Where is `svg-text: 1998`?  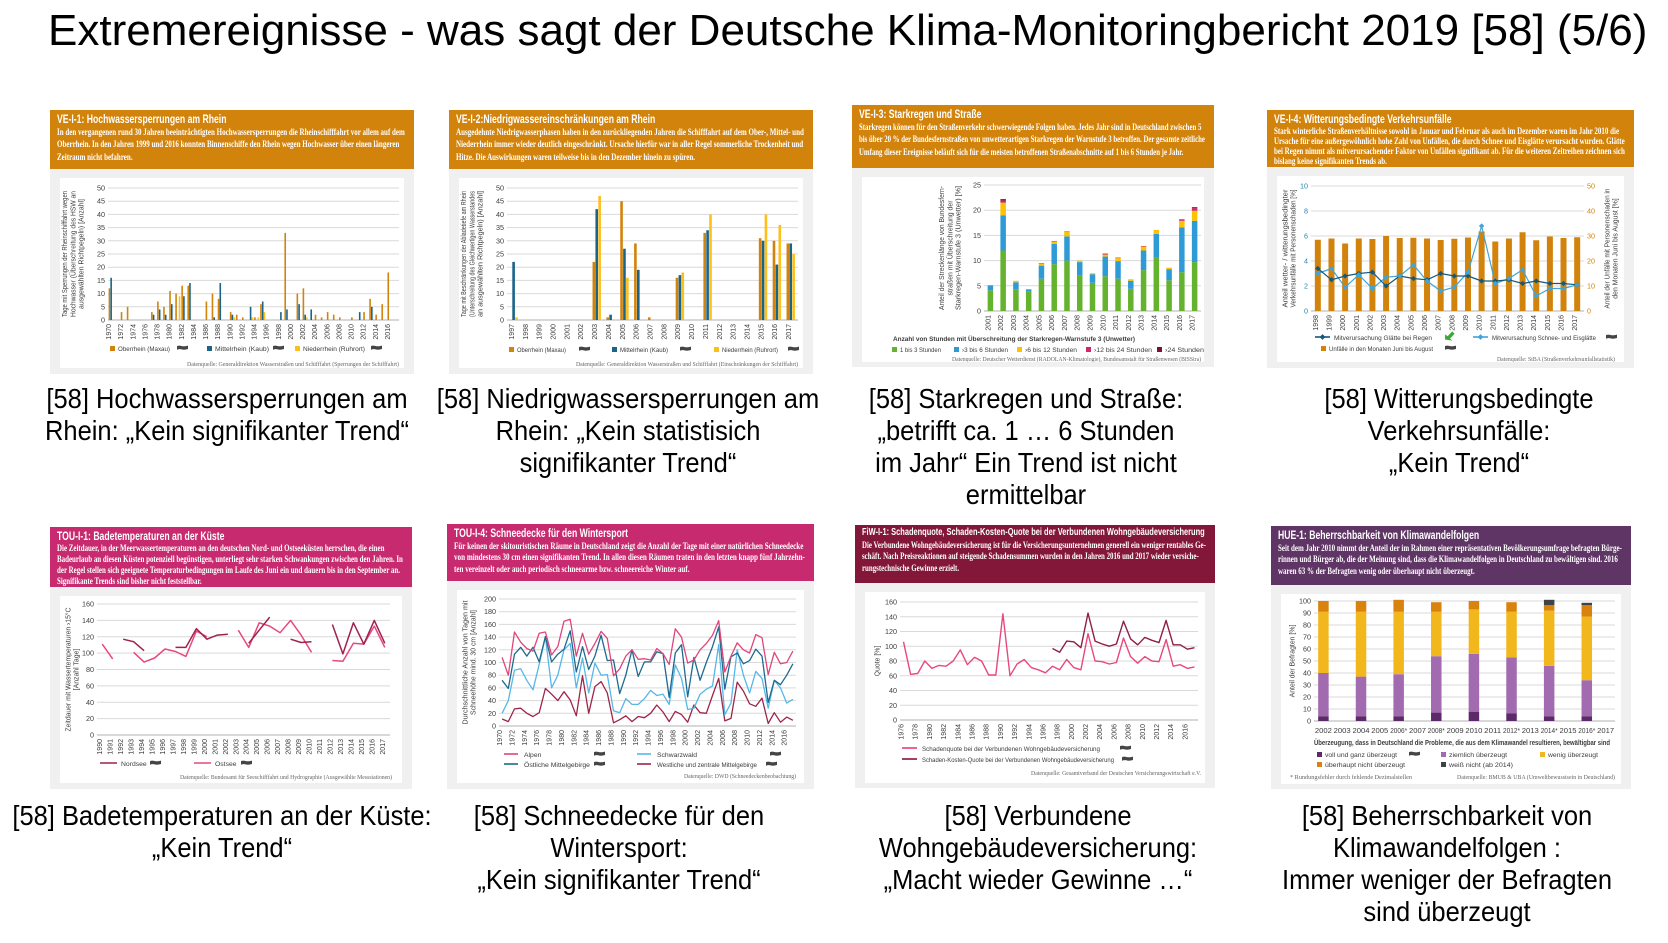 svg-text: 1998 is located at coordinates (279, 332).